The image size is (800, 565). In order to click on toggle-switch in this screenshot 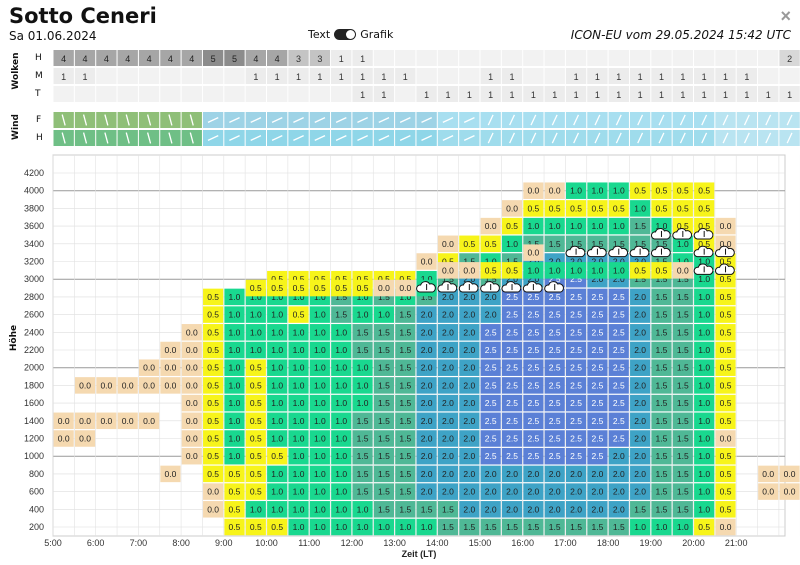, I will do `click(345, 34)`.